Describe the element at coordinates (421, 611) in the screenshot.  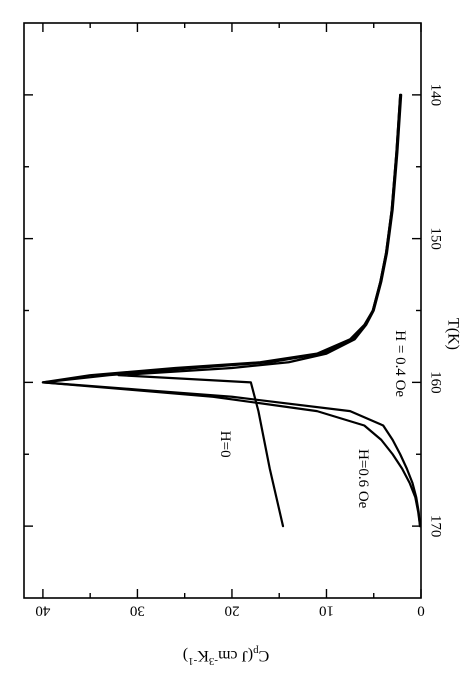
I see `y-tick-label: 0` at that location.